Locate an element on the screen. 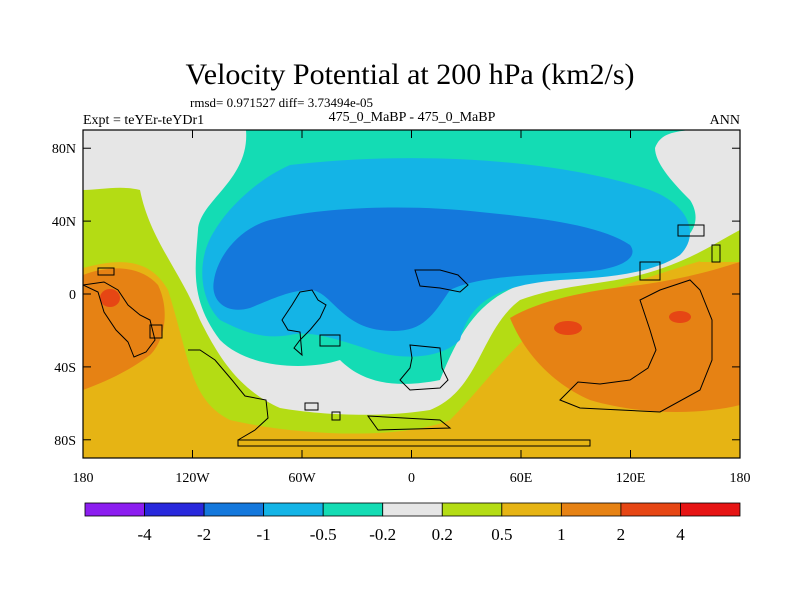 Image resolution: width=800 pixels, height=600 pixels. period-label: 475_0_MaBP - 475_0_MaBP is located at coordinates (412, 117).